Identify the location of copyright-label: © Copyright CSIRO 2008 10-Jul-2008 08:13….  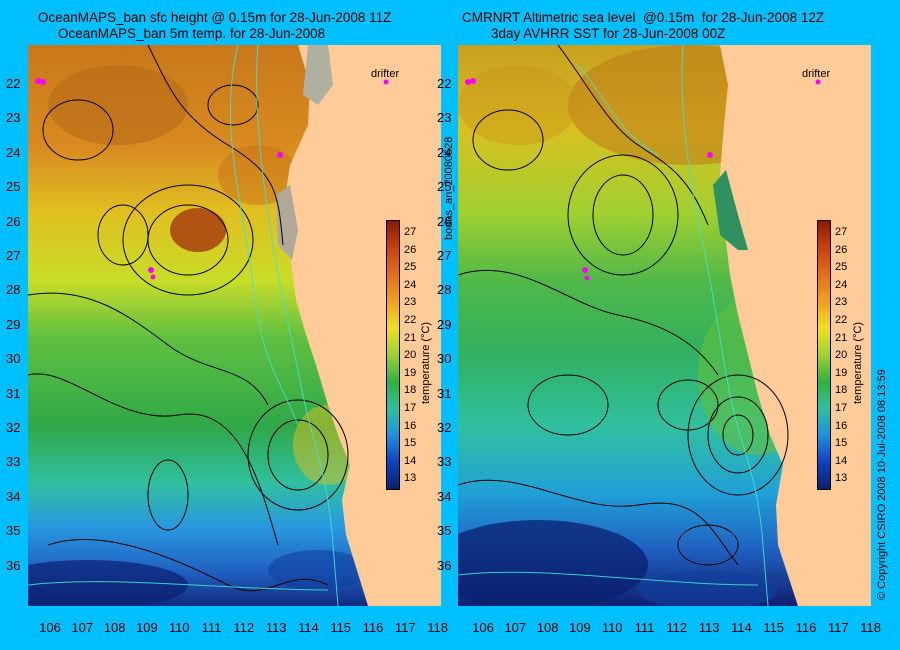
(882, 484).